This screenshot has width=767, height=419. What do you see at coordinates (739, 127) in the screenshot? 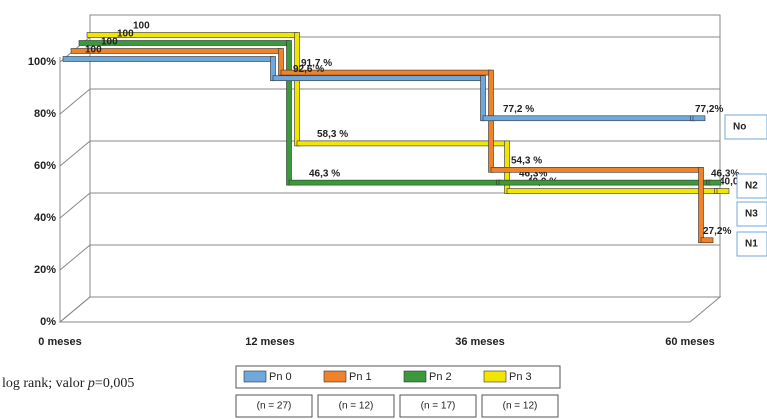
I see `side-label: No` at bounding box center [739, 127].